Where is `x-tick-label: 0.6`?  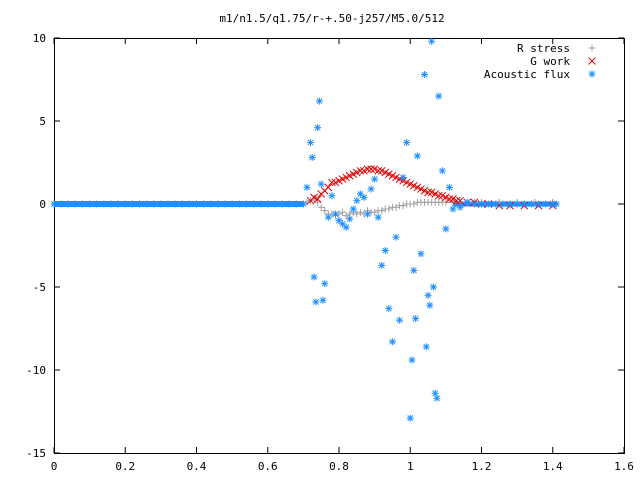 x-tick-label: 0.6 is located at coordinates (268, 466).